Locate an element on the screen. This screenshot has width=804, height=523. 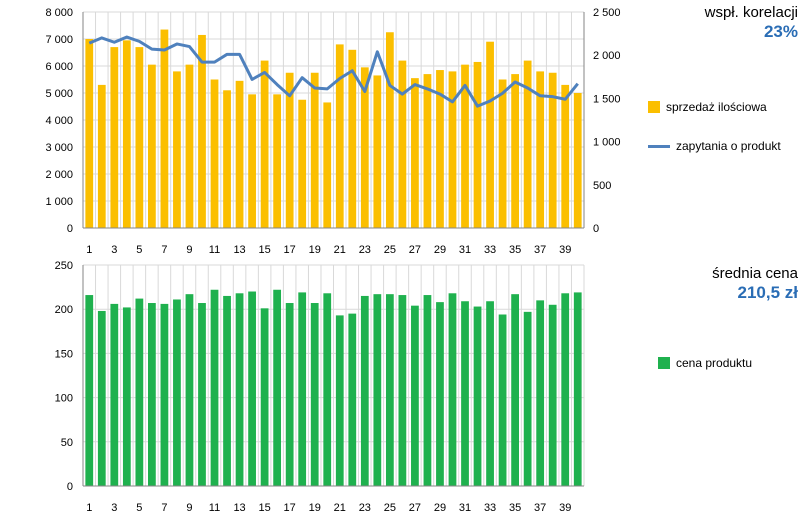
y-left-tick-label: 0 is located at coordinates (70, 229).